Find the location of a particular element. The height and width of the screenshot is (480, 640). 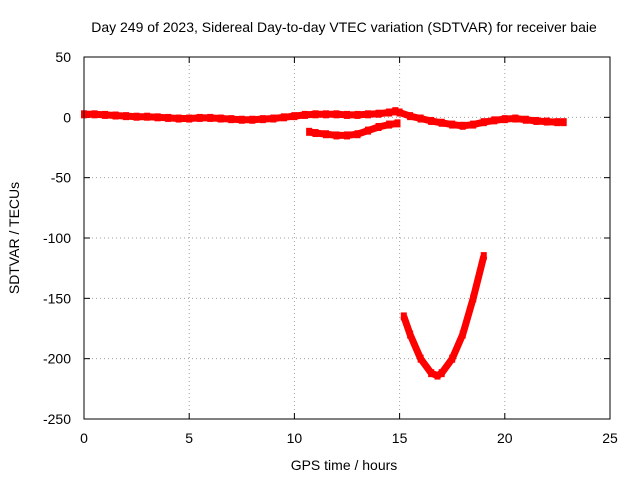

y-tick-label: -200 is located at coordinates (57, 359).